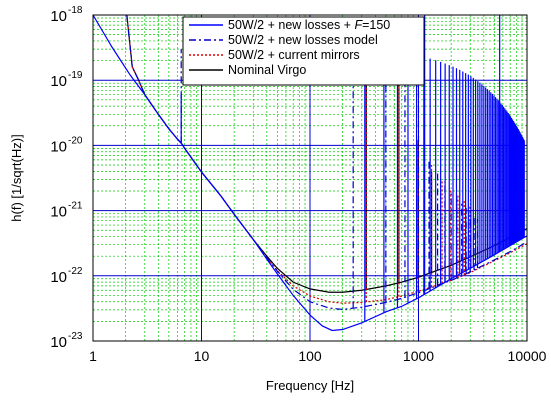 The width and height of the screenshot is (551, 403). What do you see at coordinates (294, 55) in the screenshot?
I see `legend-entry: 50W/2 + current mirrors` at bounding box center [294, 55].